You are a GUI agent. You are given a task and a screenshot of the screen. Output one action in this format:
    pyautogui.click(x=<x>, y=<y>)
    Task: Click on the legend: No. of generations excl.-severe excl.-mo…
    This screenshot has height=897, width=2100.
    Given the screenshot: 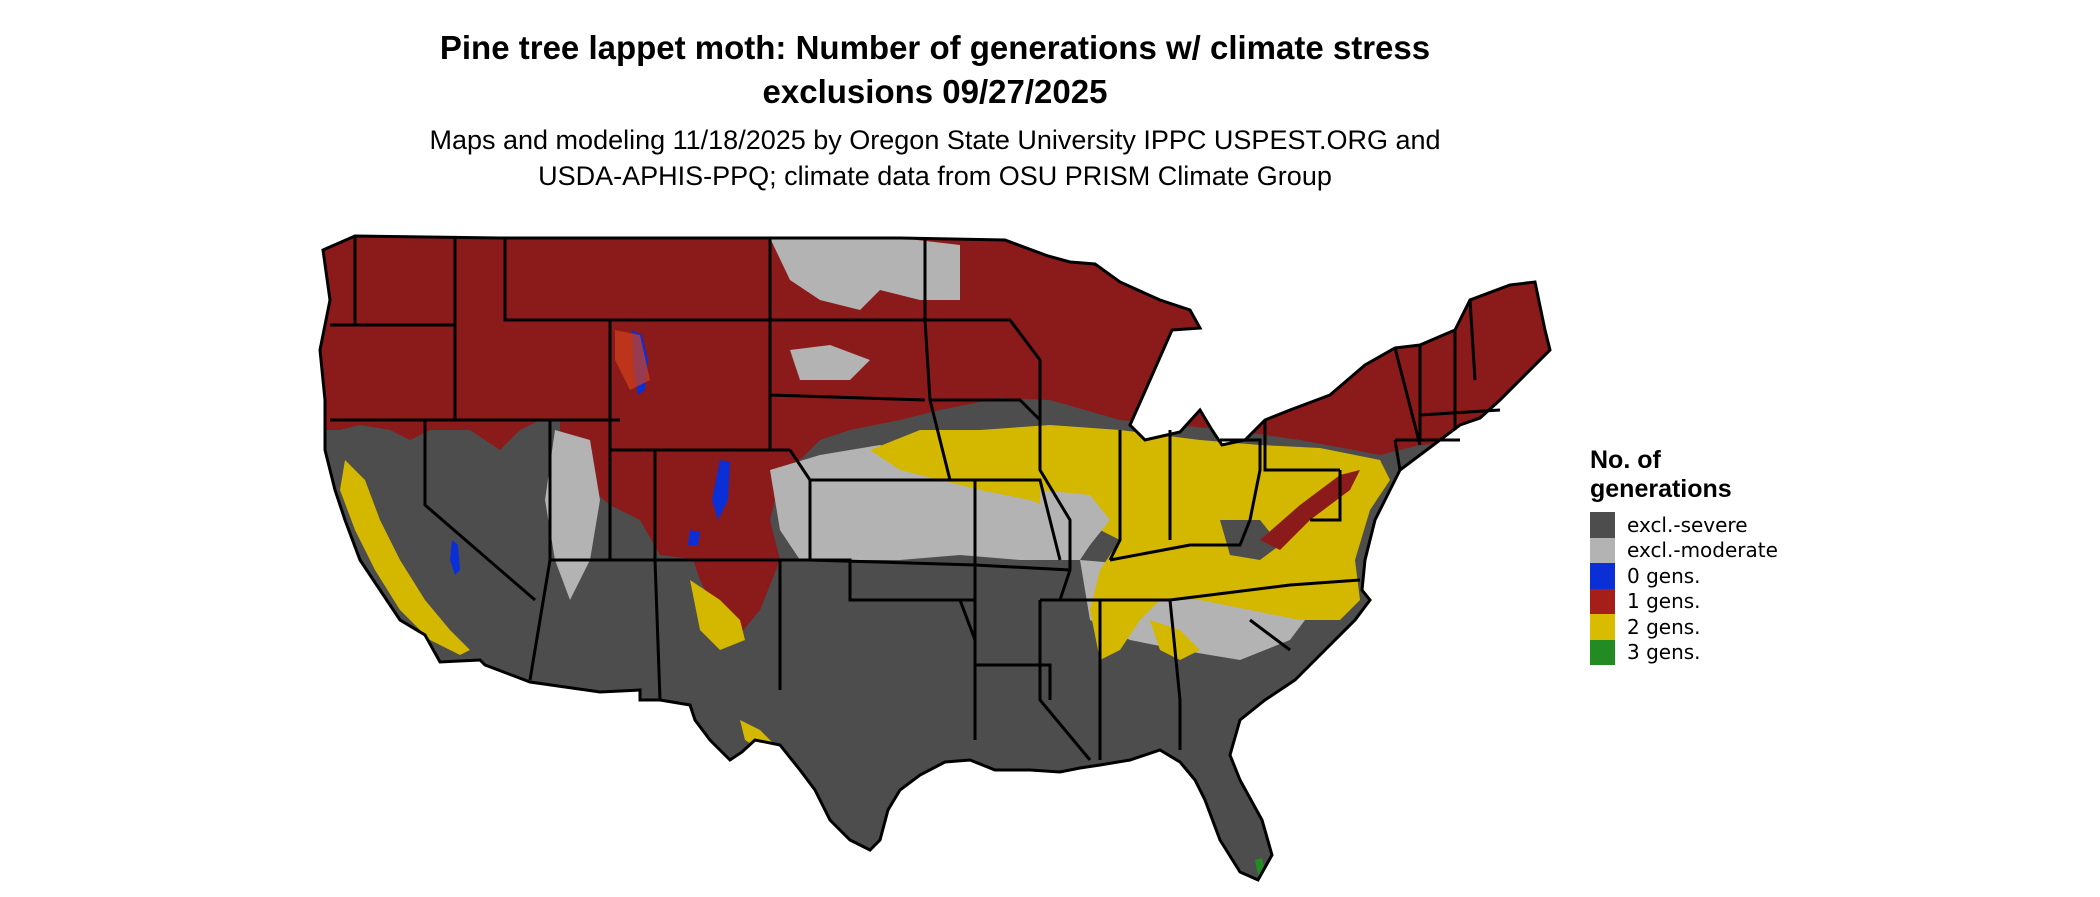 What is the action you would take?
    pyautogui.click(x=1684, y=555)
    